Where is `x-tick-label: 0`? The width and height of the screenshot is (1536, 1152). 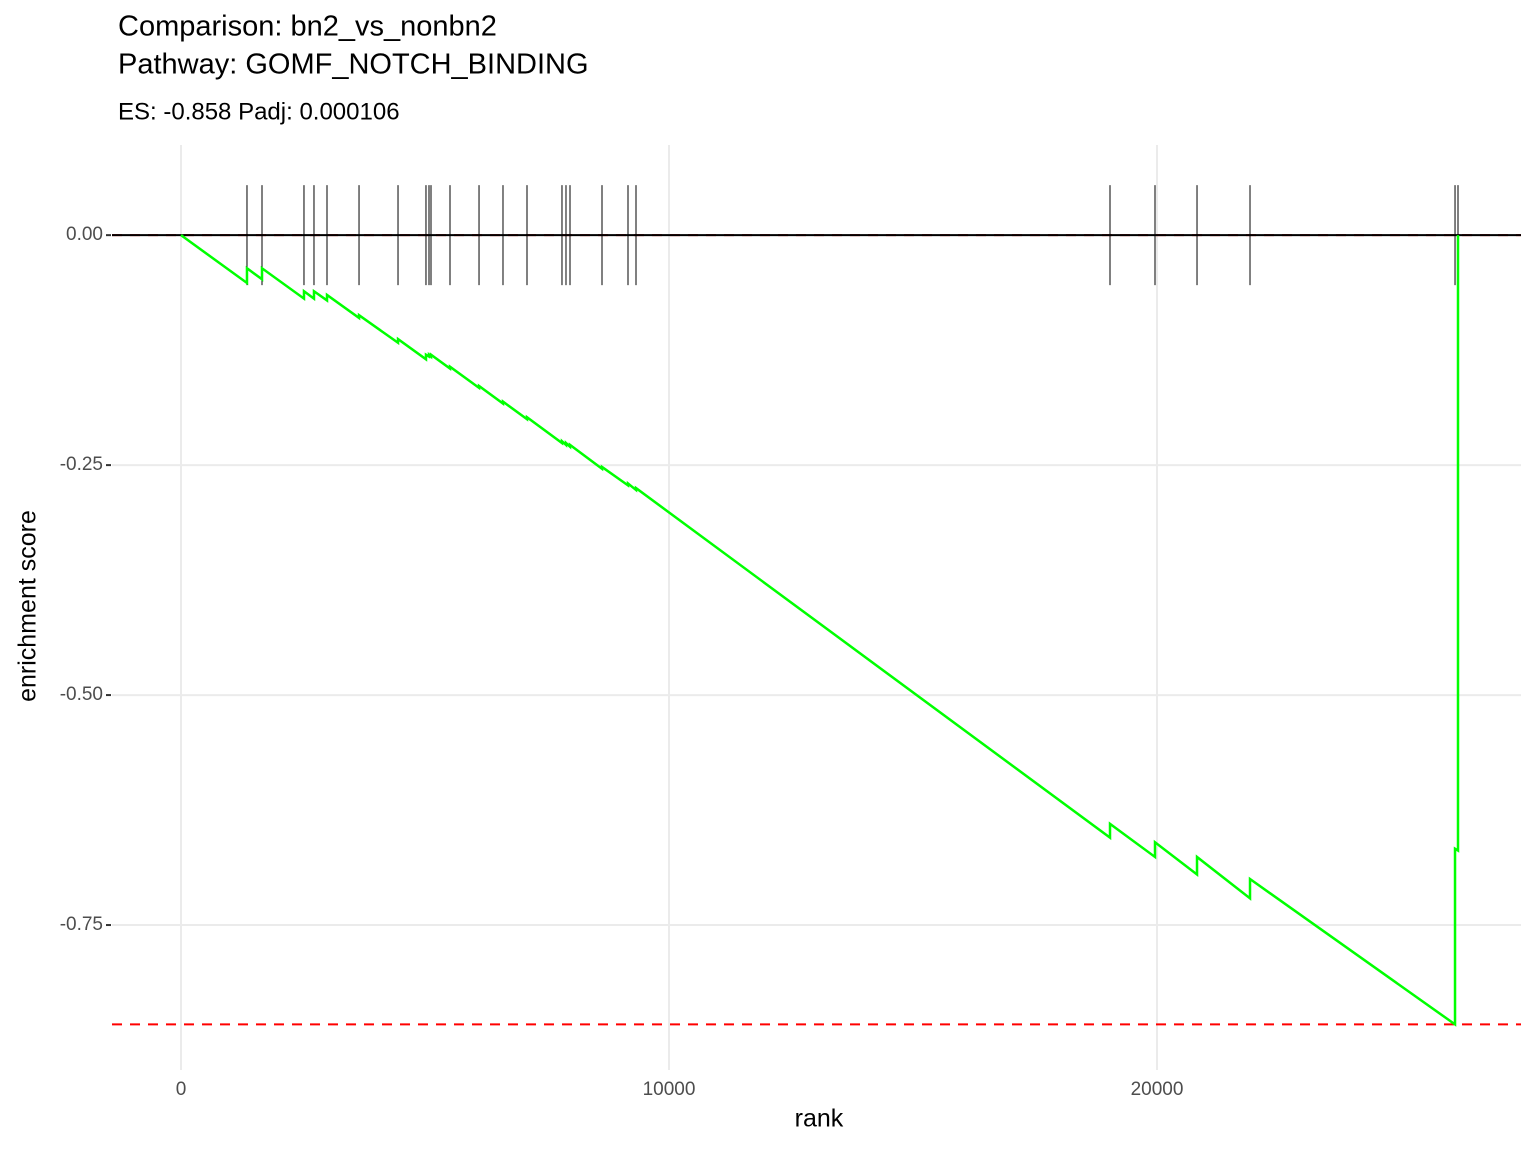 x-tick-label: 0 is located at coordinates (181, 1089).